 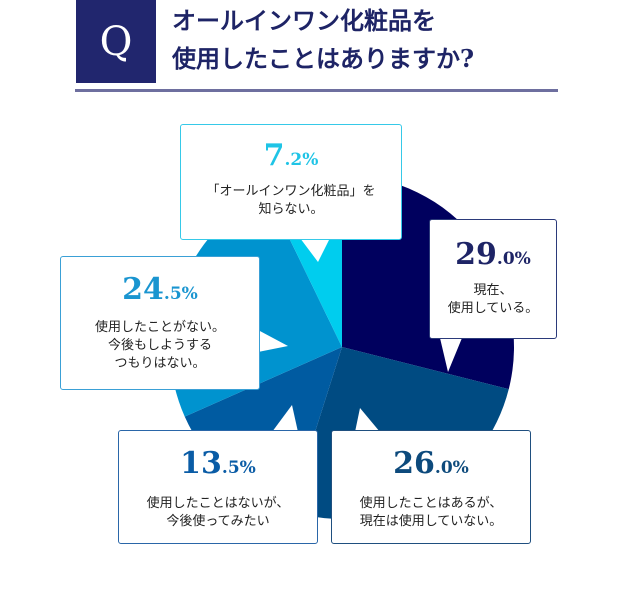 I want to click on pct-value: 24.5%, so click(x=160, y=289).